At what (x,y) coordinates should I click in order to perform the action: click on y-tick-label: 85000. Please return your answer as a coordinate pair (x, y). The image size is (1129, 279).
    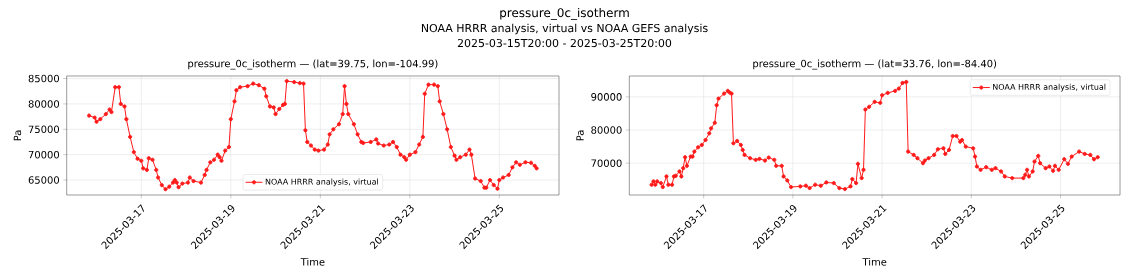
    Looking at the image, I should click on (44, 78).